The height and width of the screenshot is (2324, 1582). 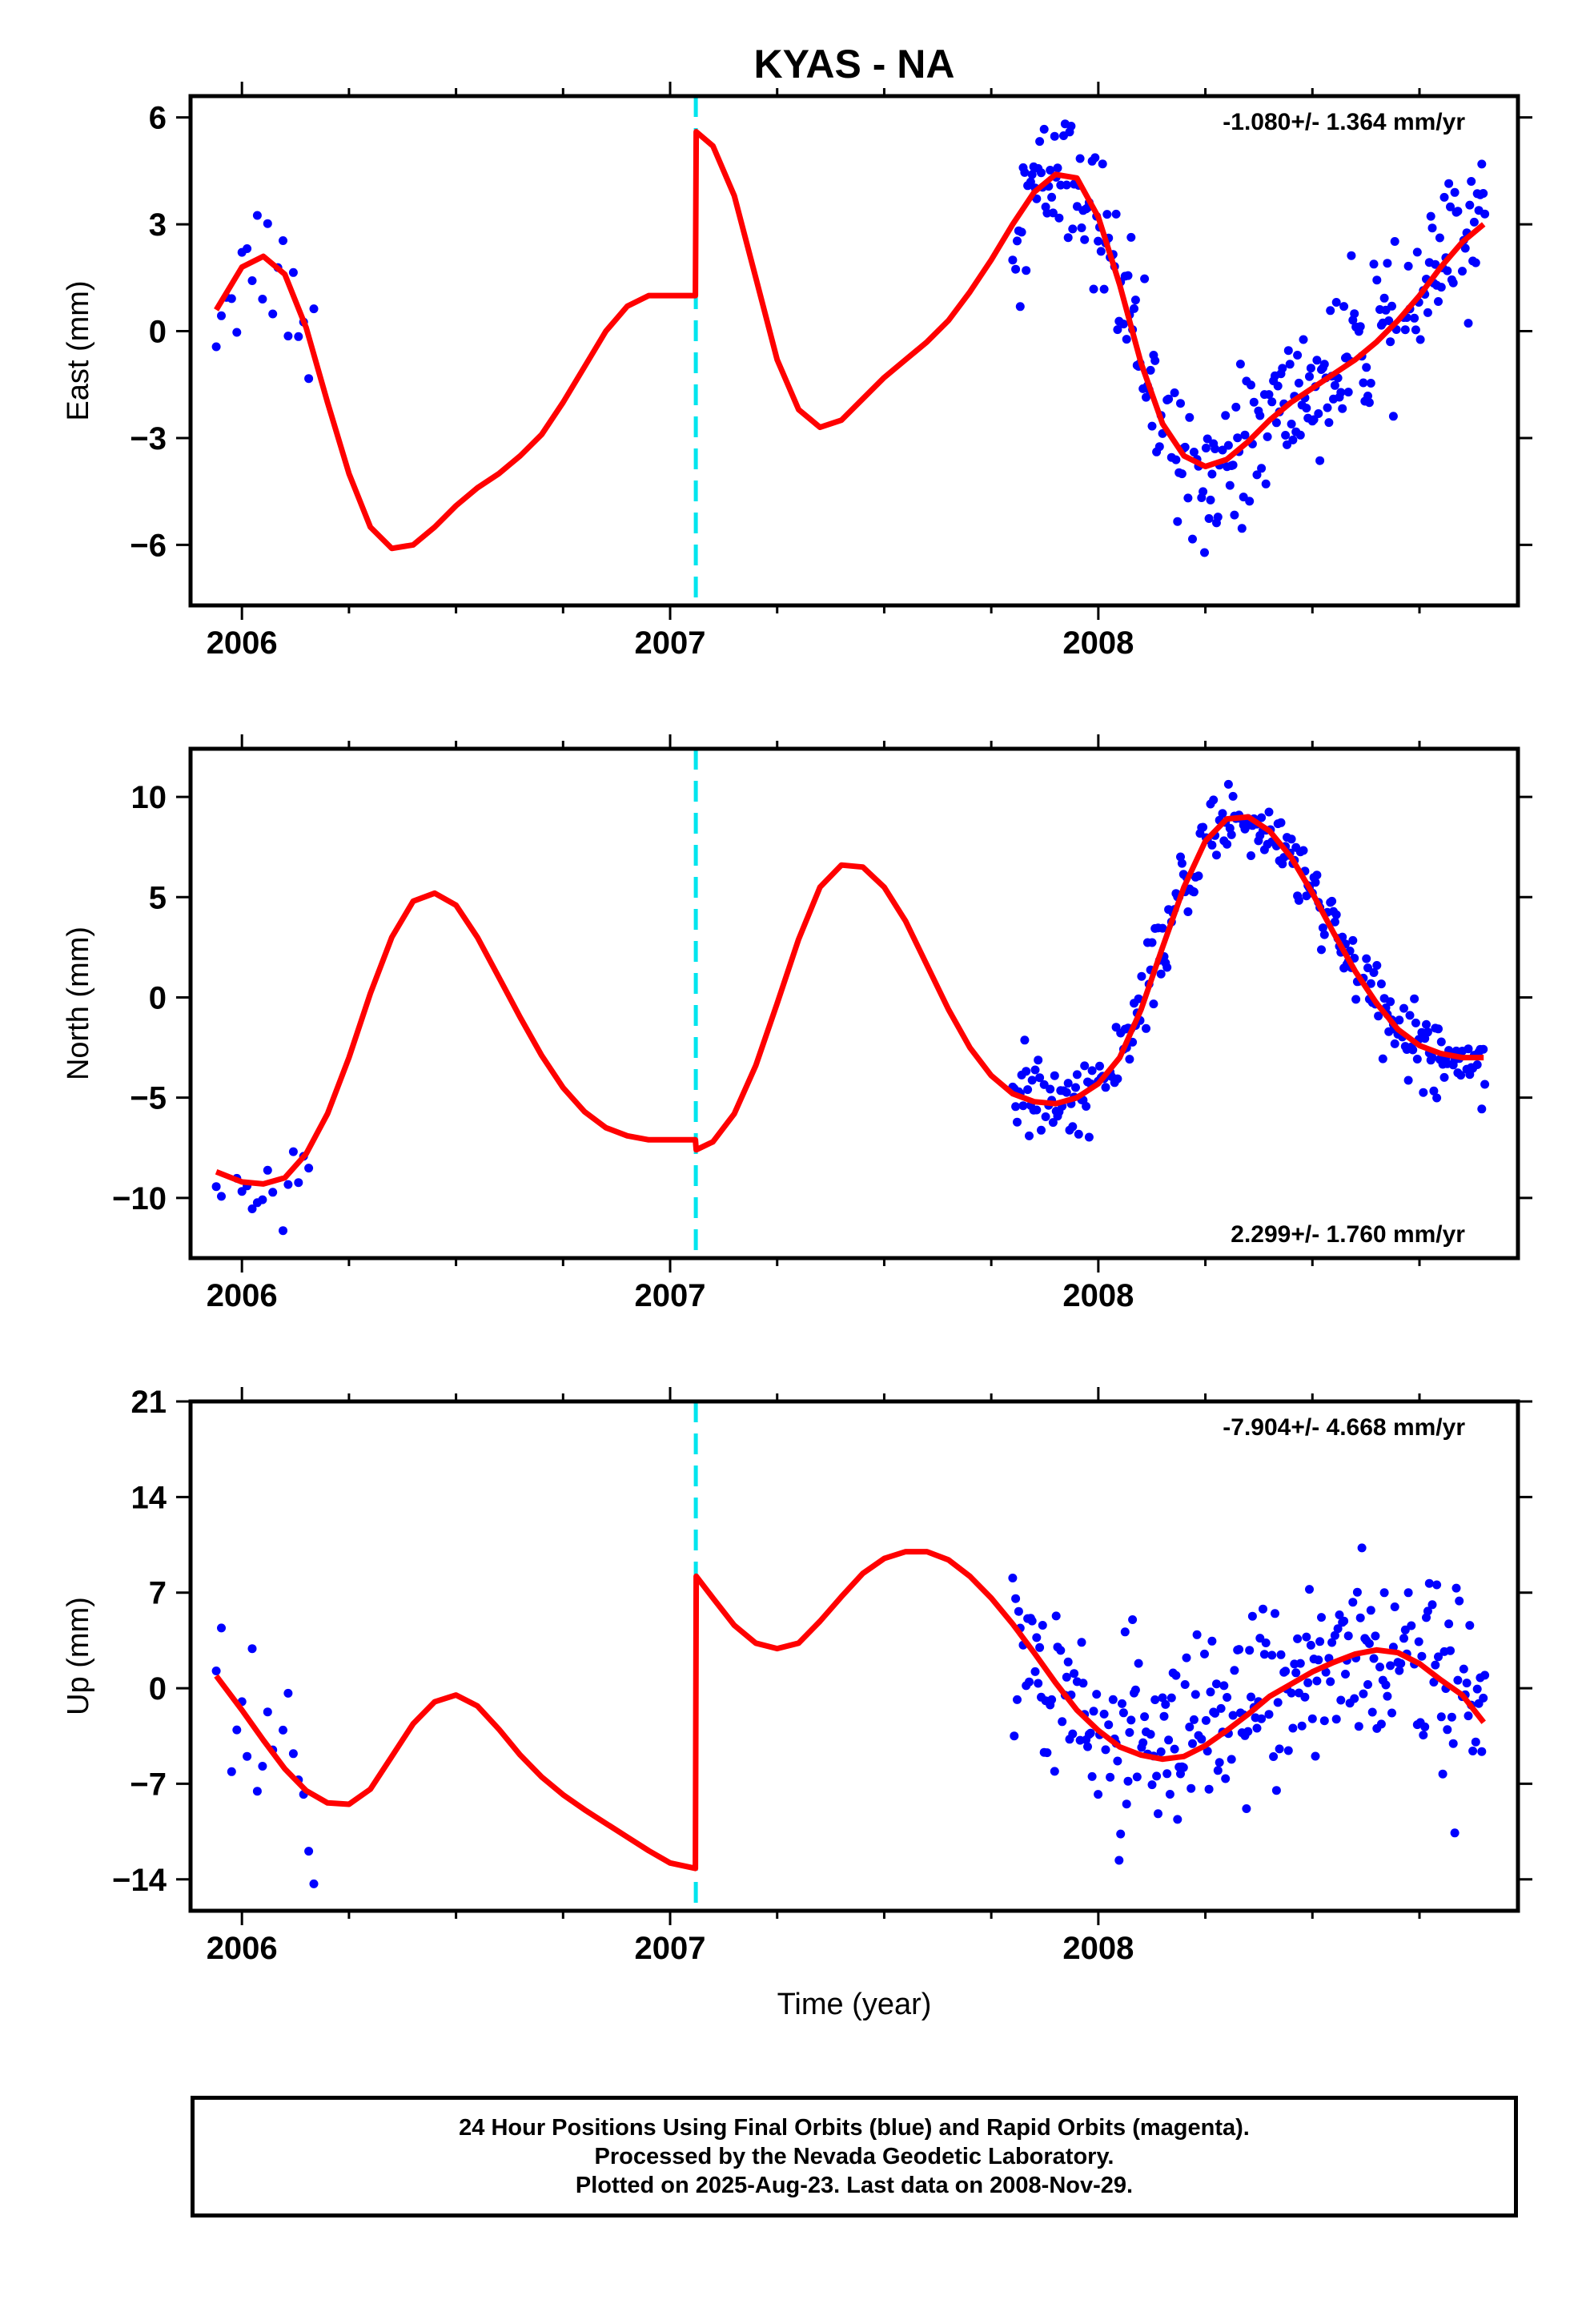 What do you see at coordinates (148, 1098) in the screenshot?
I see `y-tick-label: −5` at bounding box center [148, 1098].